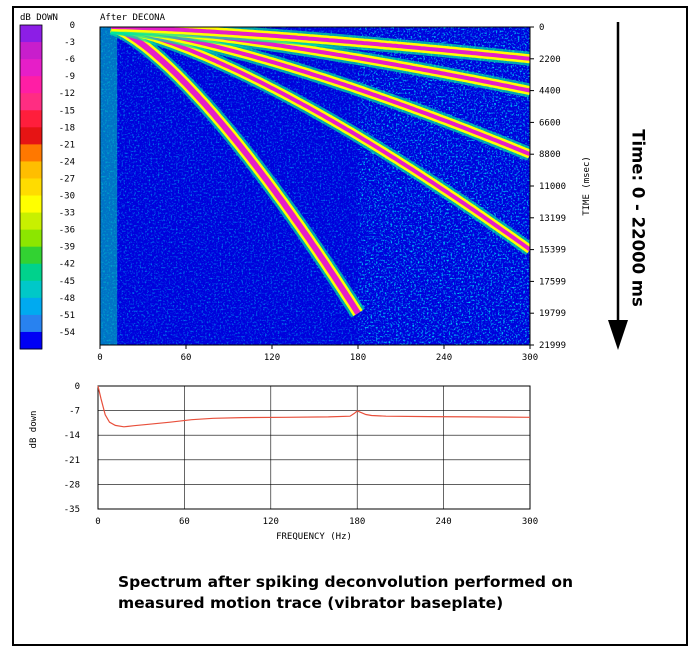  Describe the element at coordinates (67, 179) in the screenshot. I see `colorbar-label: -27` at that location.